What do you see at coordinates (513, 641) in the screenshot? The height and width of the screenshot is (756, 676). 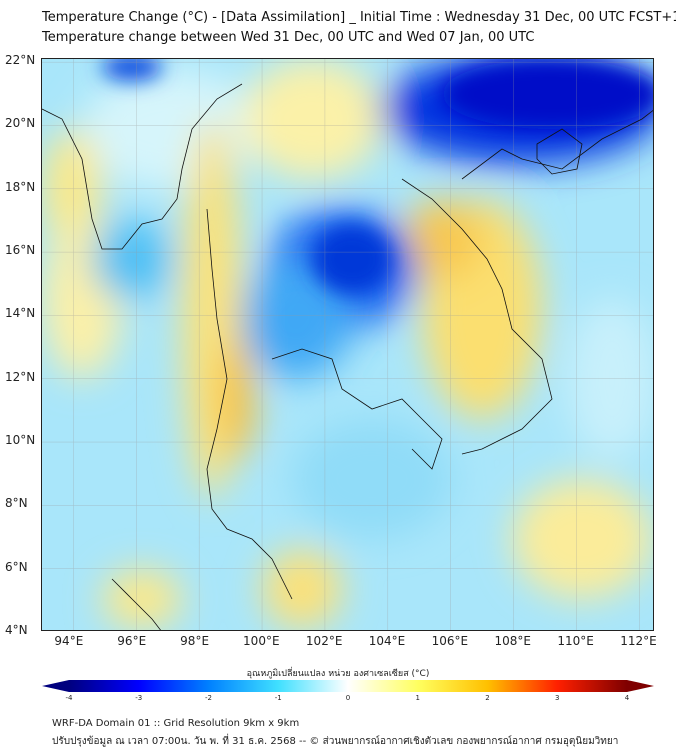 I see `lon-label: 108°E` at bounding box center [513, 641].